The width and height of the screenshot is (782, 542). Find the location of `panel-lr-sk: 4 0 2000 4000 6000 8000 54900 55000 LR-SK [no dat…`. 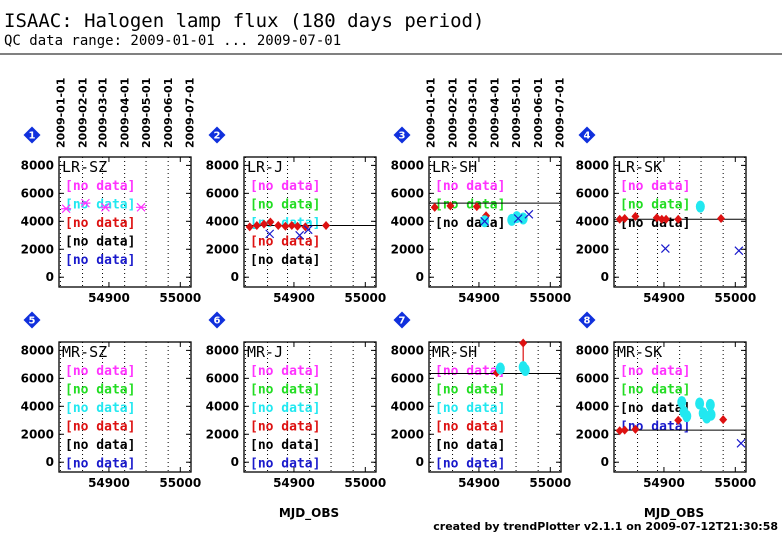

panel-lr-sk: 4 0 2000 4000 6000 8000 54900 55000 LR-SK [no dat… is located at coordinates (666, 215).